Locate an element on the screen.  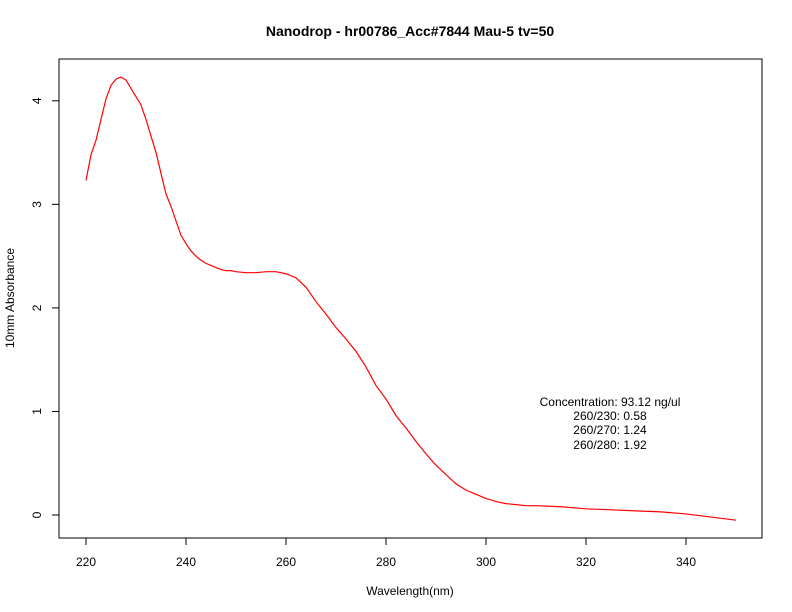
y-tick-label: 4 is located at coordinates (37, 100).